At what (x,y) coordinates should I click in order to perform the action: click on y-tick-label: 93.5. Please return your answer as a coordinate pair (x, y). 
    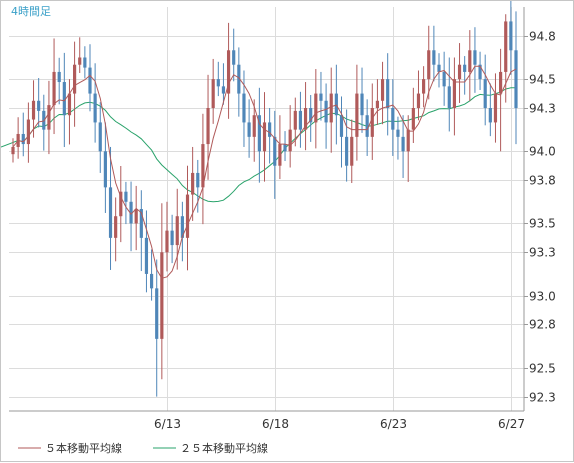
    Looking at the image, I should click on (542, 224).